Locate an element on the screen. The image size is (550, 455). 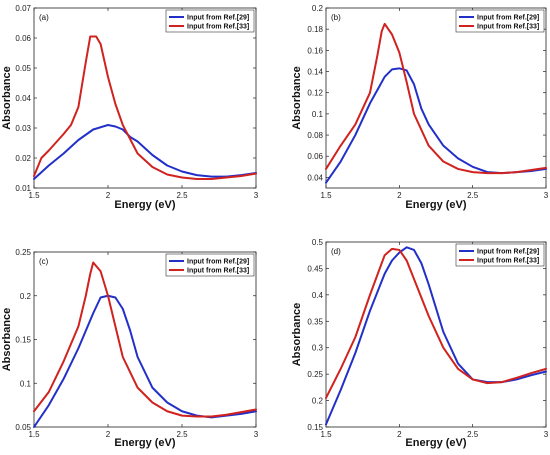
y-tick-label: 0.45 is located at coordinates (315, 268).